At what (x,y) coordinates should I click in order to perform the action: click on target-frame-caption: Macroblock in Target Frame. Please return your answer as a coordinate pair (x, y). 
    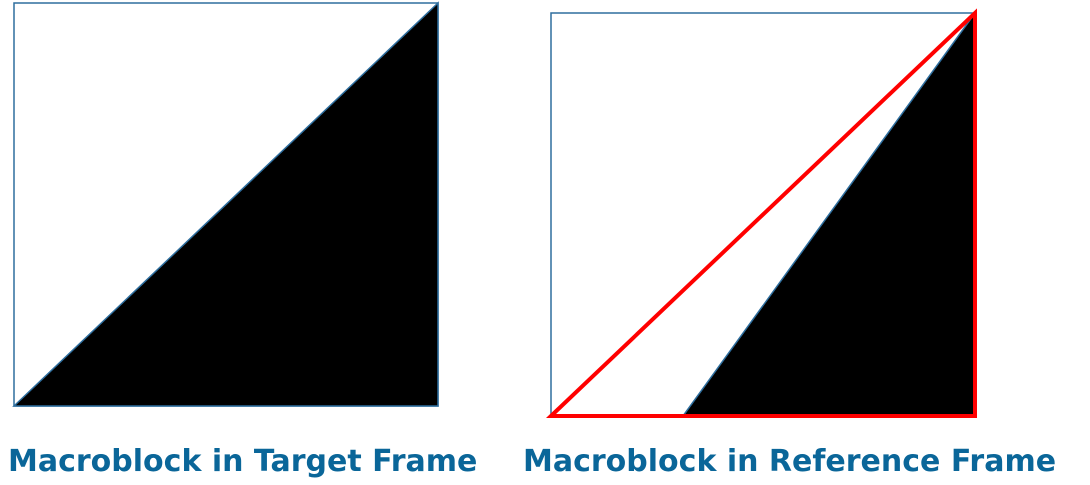
    Looking at the image, I should click on (243, 461).